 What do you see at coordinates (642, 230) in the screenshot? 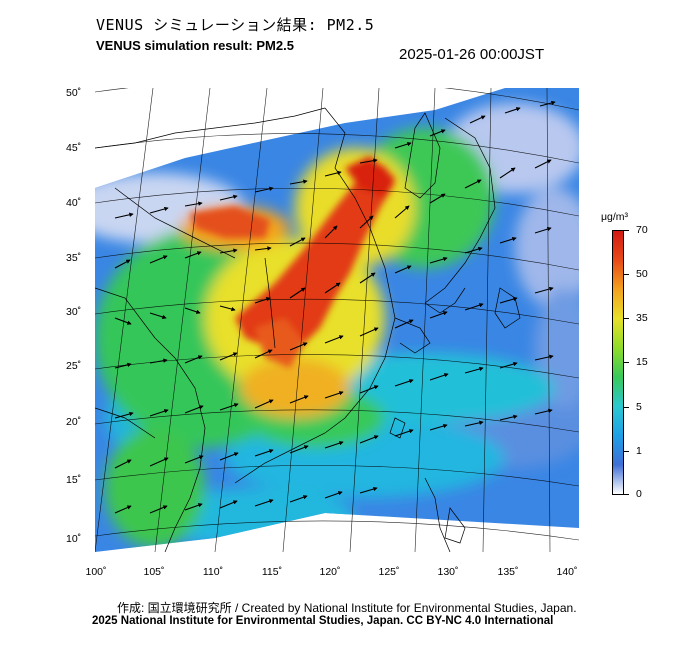
I see `colorbar-tick-70: 70` at bounding box center [642, 230].